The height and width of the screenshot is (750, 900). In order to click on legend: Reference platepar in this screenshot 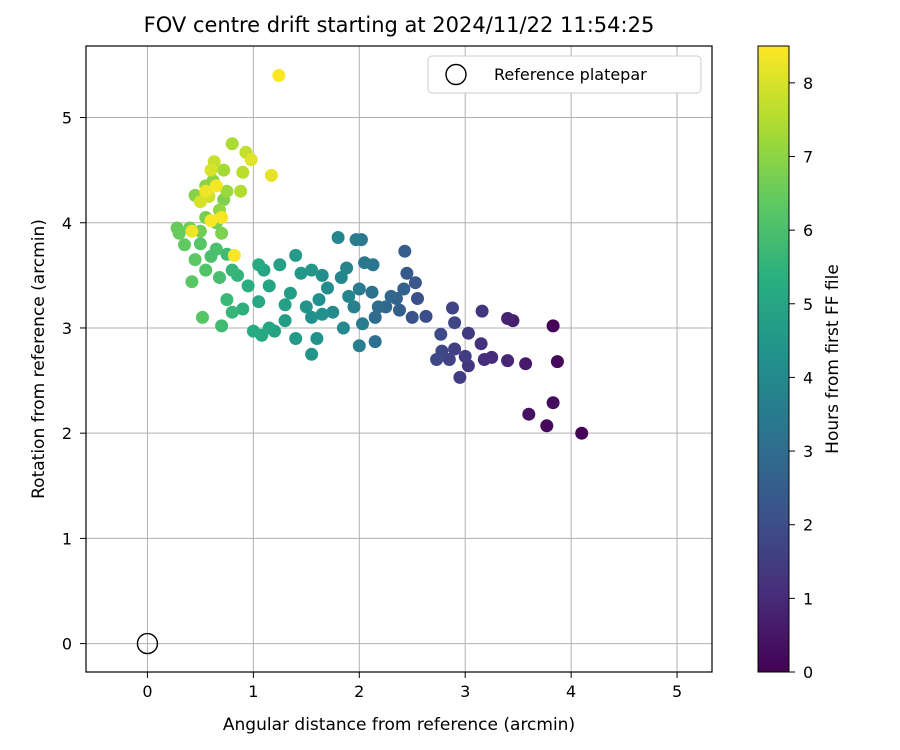, I will do `click(564, 74)`.